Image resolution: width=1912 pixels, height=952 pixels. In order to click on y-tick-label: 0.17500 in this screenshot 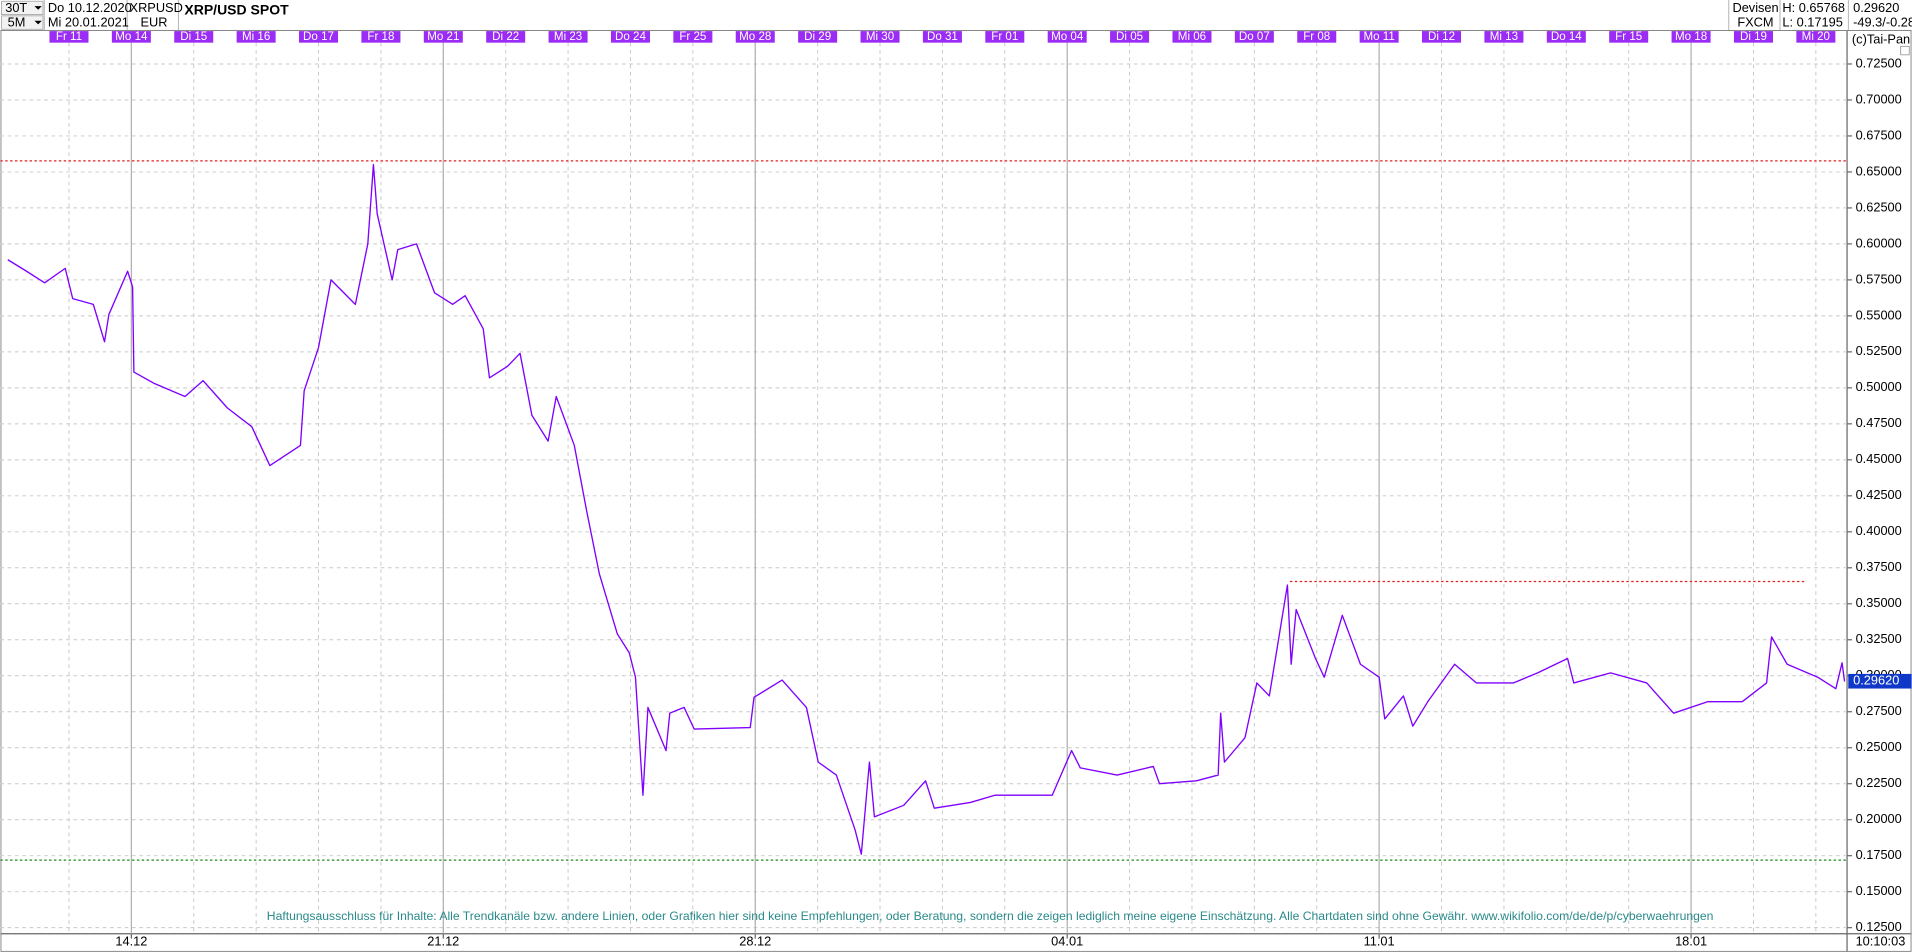, I will do `click(1879, 854)`.